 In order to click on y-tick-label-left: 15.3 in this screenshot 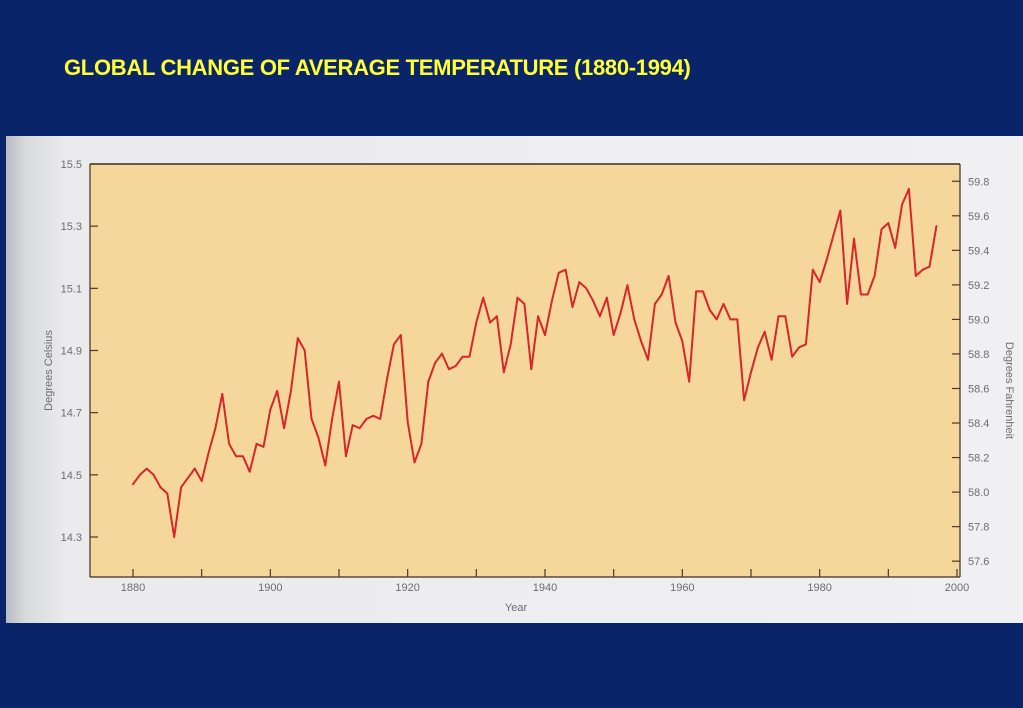, I will do `click(71, 227)`.